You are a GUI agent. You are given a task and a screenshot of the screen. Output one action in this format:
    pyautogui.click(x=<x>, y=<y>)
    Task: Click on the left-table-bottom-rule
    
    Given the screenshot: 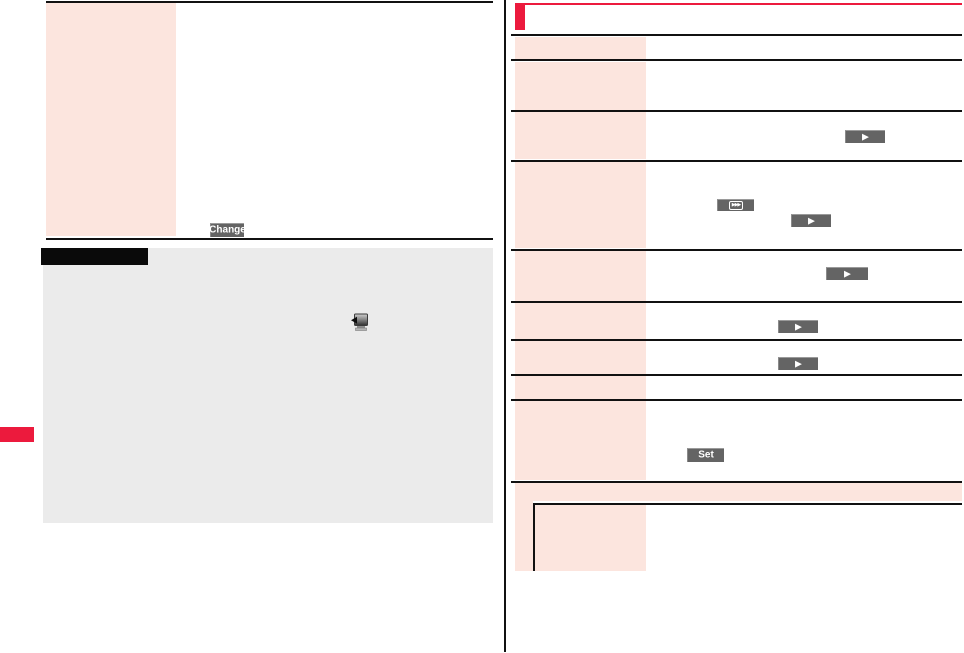 What is the action you would take?
    pyautogui.click(x=269, y=239)
    